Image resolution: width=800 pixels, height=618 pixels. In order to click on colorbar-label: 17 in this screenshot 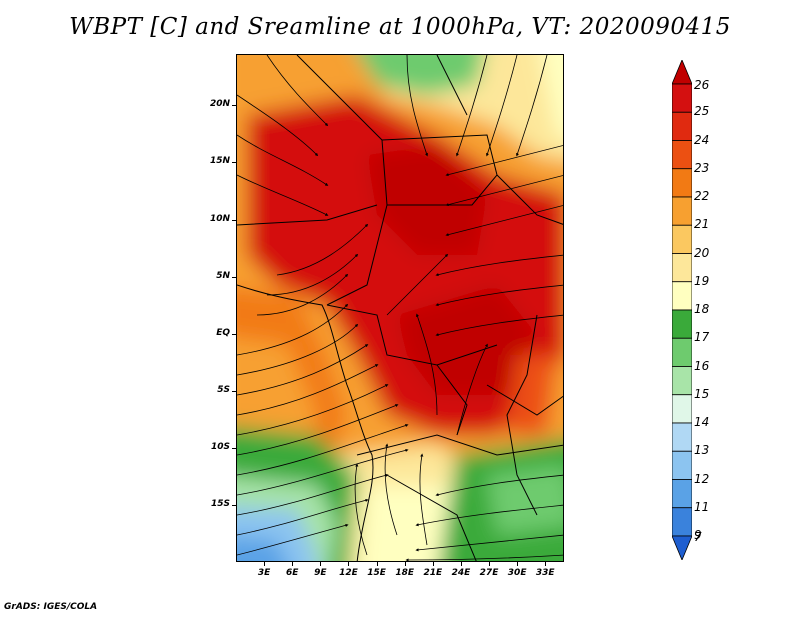, I will do `click(702, 337)`.